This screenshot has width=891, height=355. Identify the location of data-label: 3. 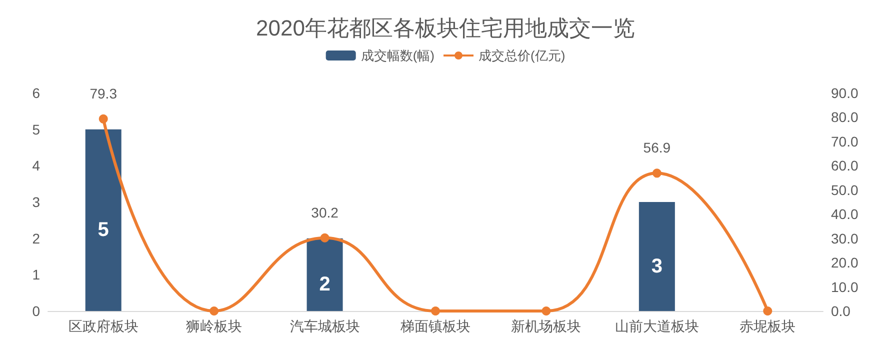
(656, 267).